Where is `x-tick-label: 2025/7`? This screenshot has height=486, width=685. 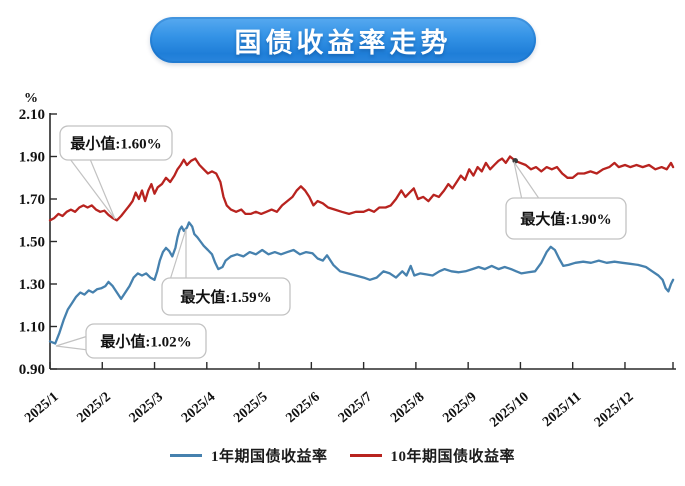 x-tick-label: 2025/7 is located at coordinates (355, 408).